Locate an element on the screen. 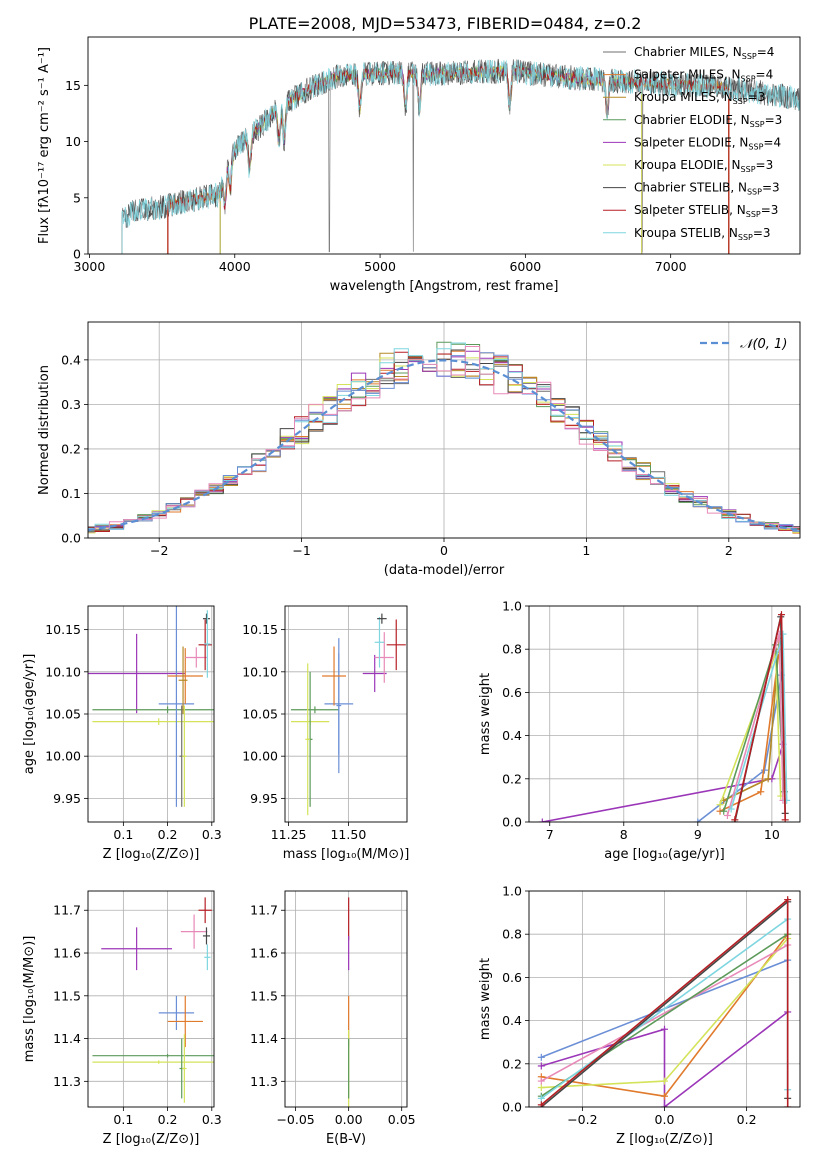 Image resolution: width=819 pixels, height=1174 pixels. legend-label: Chabrier STELIB, NSSP=3 is located at coordinates (707, 189).